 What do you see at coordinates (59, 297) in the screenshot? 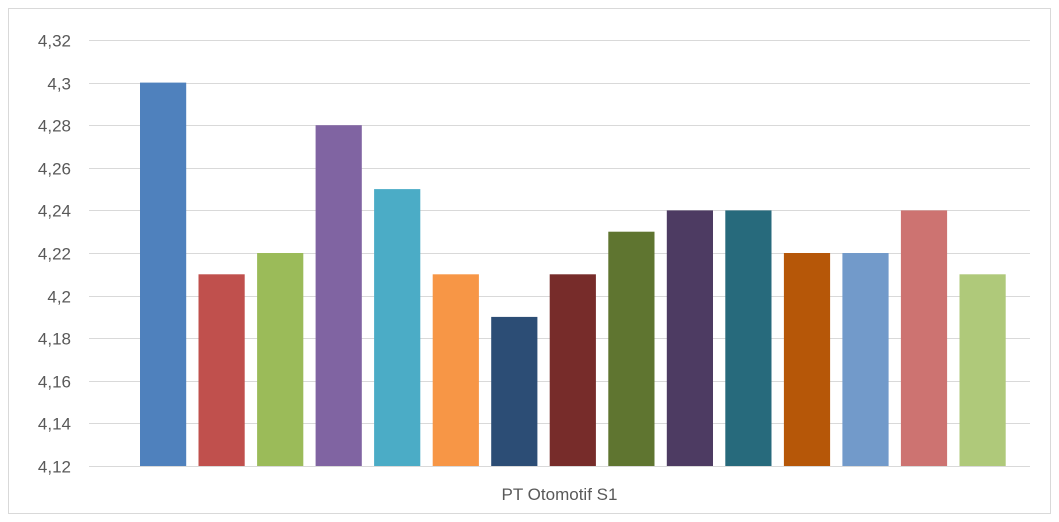
I see `y-tick-label: 4,2` at bounding box center [59, 297].